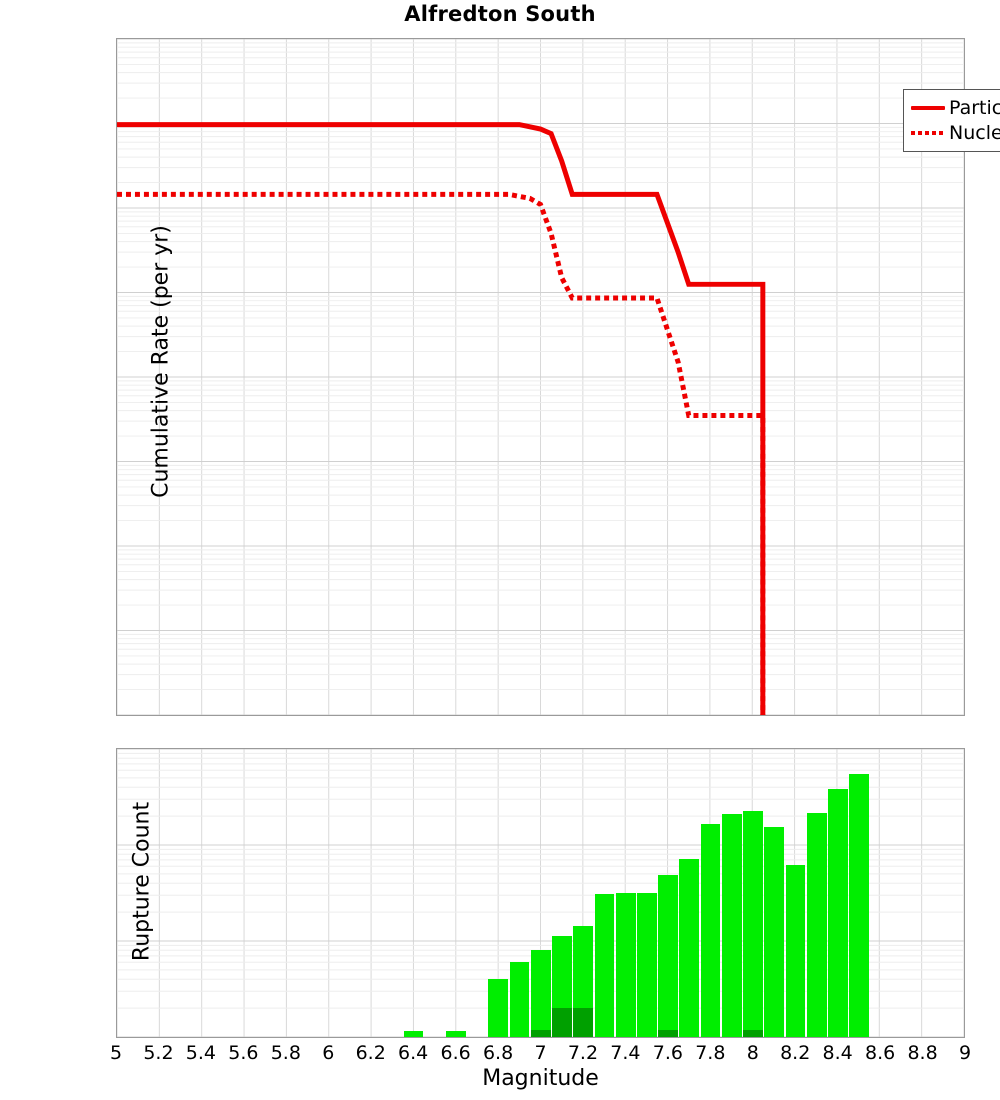  Describe the element at coordinates (928, 132) in the screenshot. I see `dotted-line-swatch-icon` at that location.